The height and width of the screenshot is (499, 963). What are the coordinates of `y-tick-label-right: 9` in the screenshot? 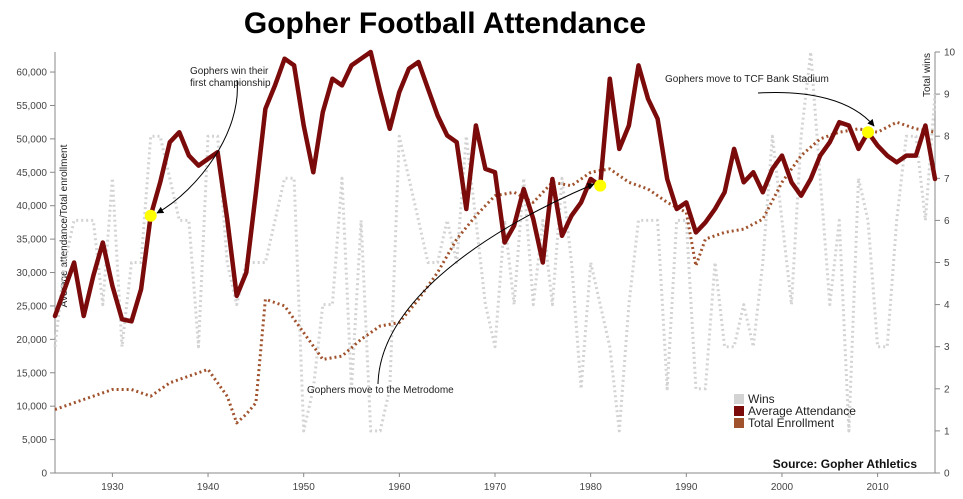 It's located at (947, 95).